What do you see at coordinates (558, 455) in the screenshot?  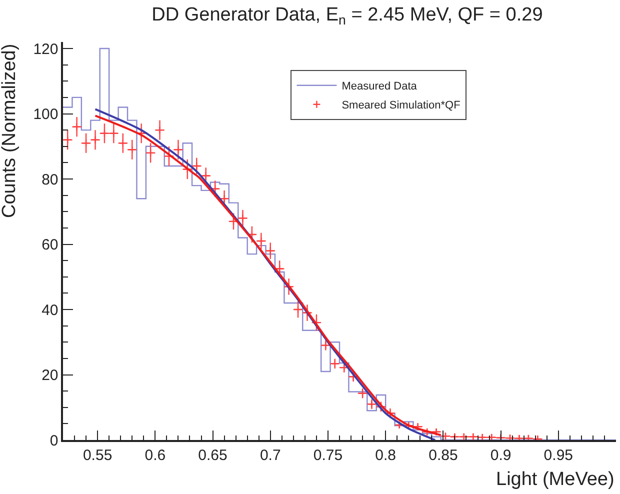 I see `x-tick-label: 0.95` at bounding box center [558, 455].